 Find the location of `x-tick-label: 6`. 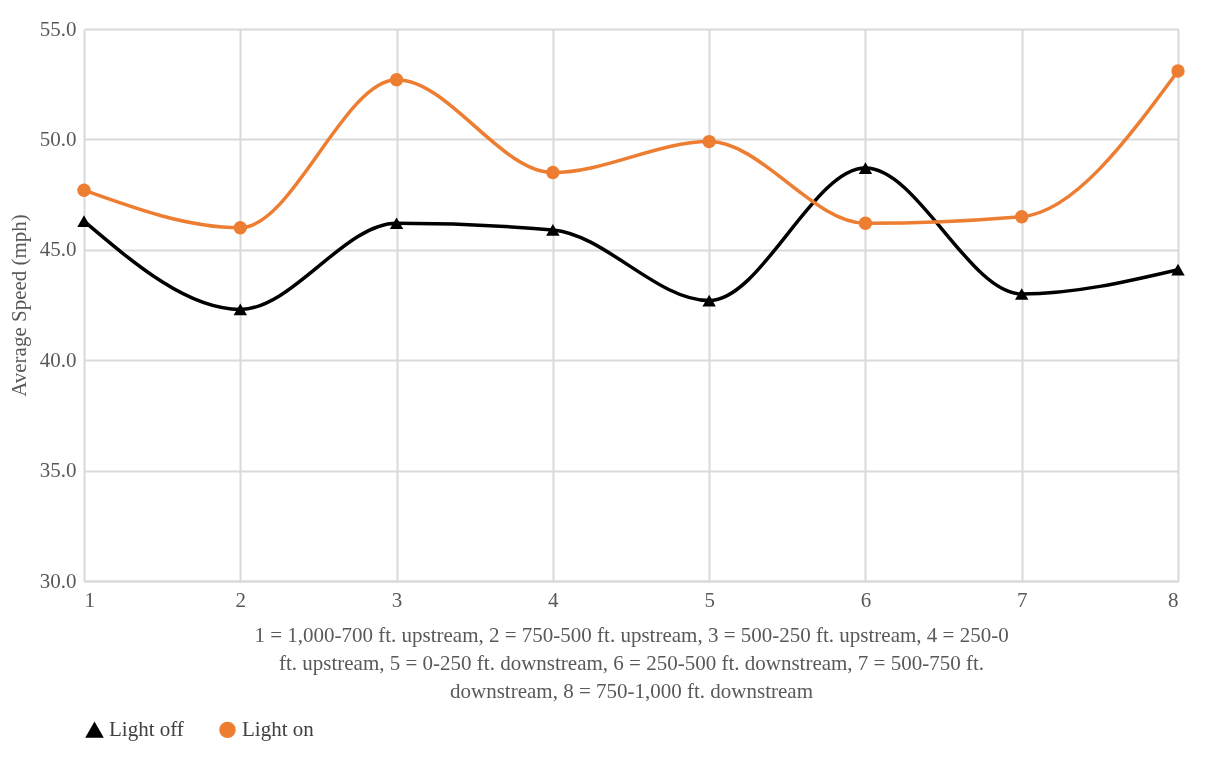

x-tick-label: 6 is located at coordinates (866, 599).